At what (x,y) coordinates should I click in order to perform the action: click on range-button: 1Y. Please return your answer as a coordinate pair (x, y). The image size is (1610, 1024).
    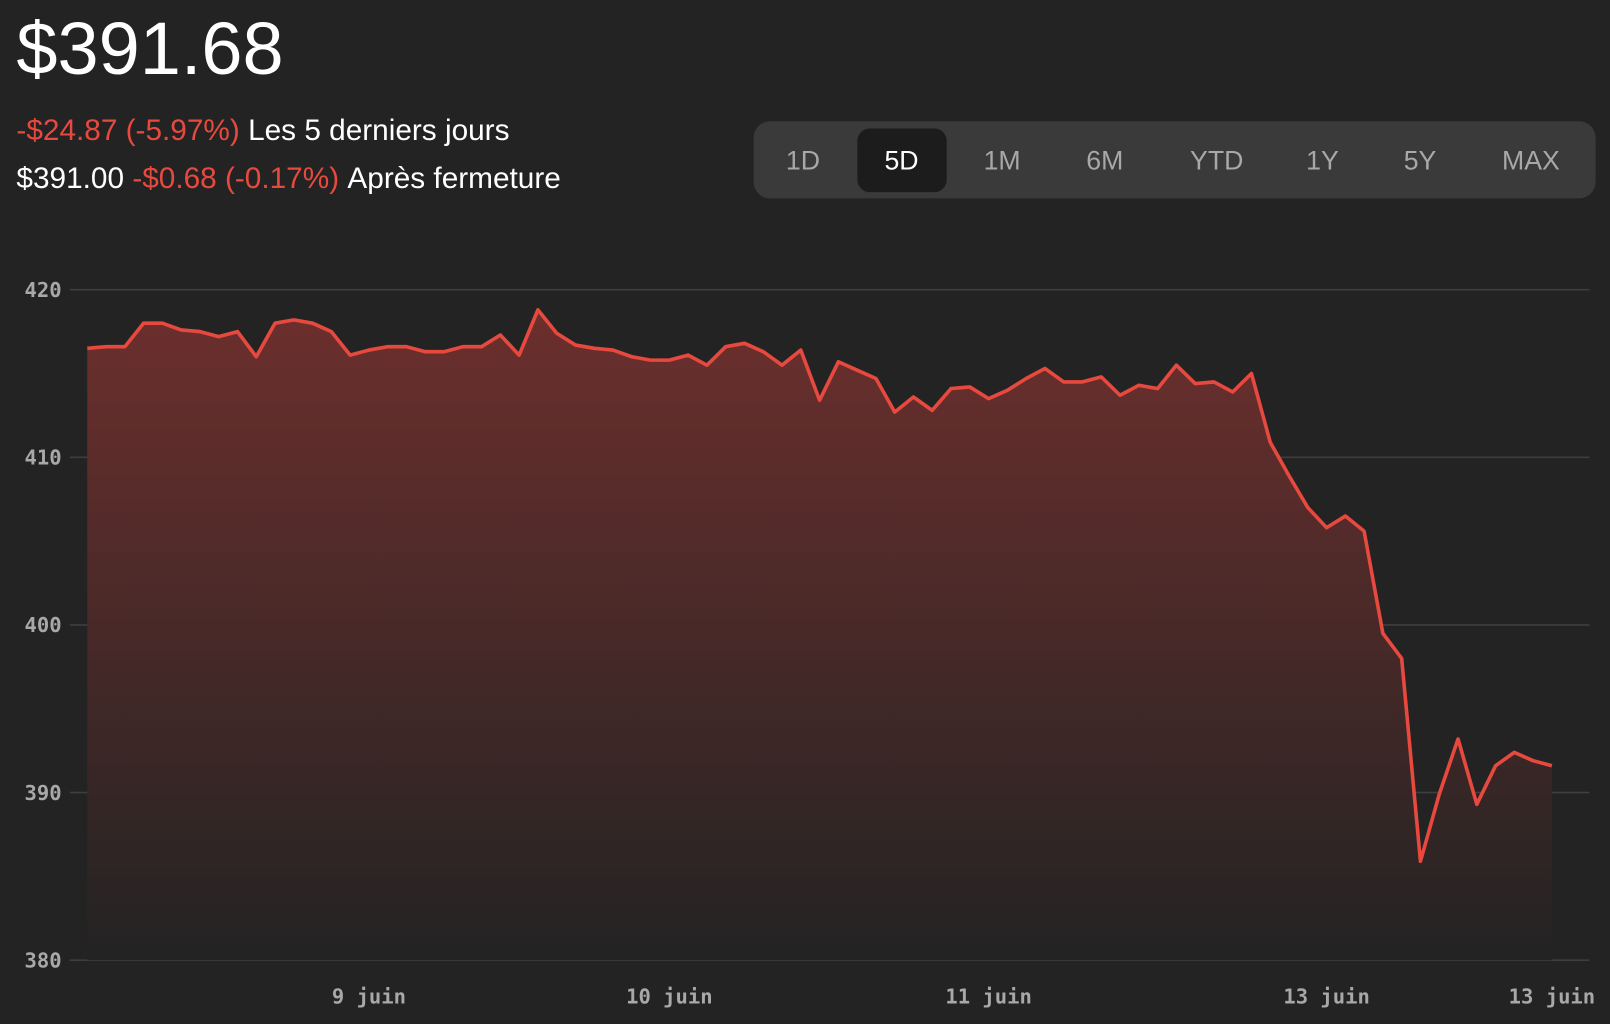
    Looking at the image, I should click on (1322, 161).